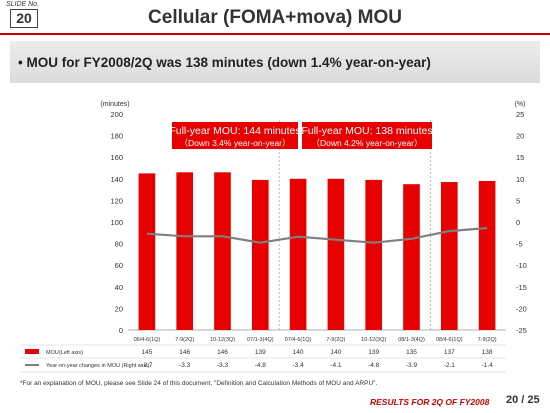 This screenshot has width=550, height=413. Describe the element at coordinates (520, 179) in the screenshot. I see `right-tick-label: 10` at that location.